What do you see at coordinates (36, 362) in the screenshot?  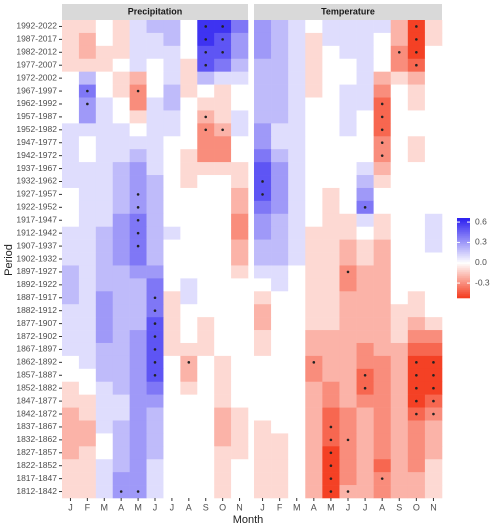 I see `y-tick-label: 1862-1892` at bounding box center [36, 362].